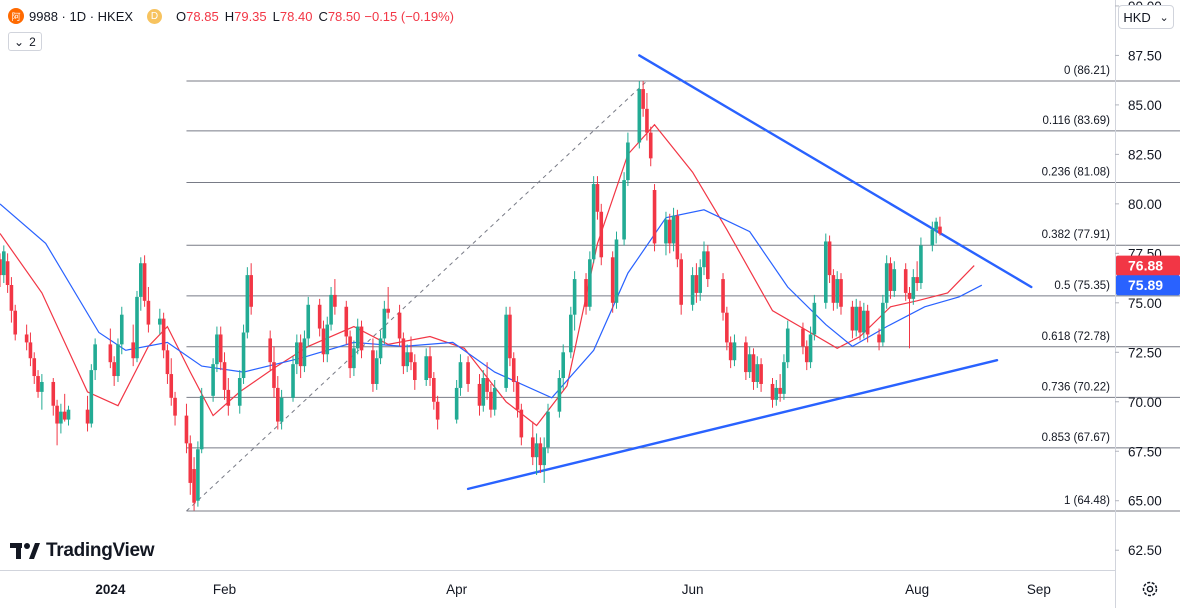  I want to click on x-tick-label: Apr, so click(457, 589).